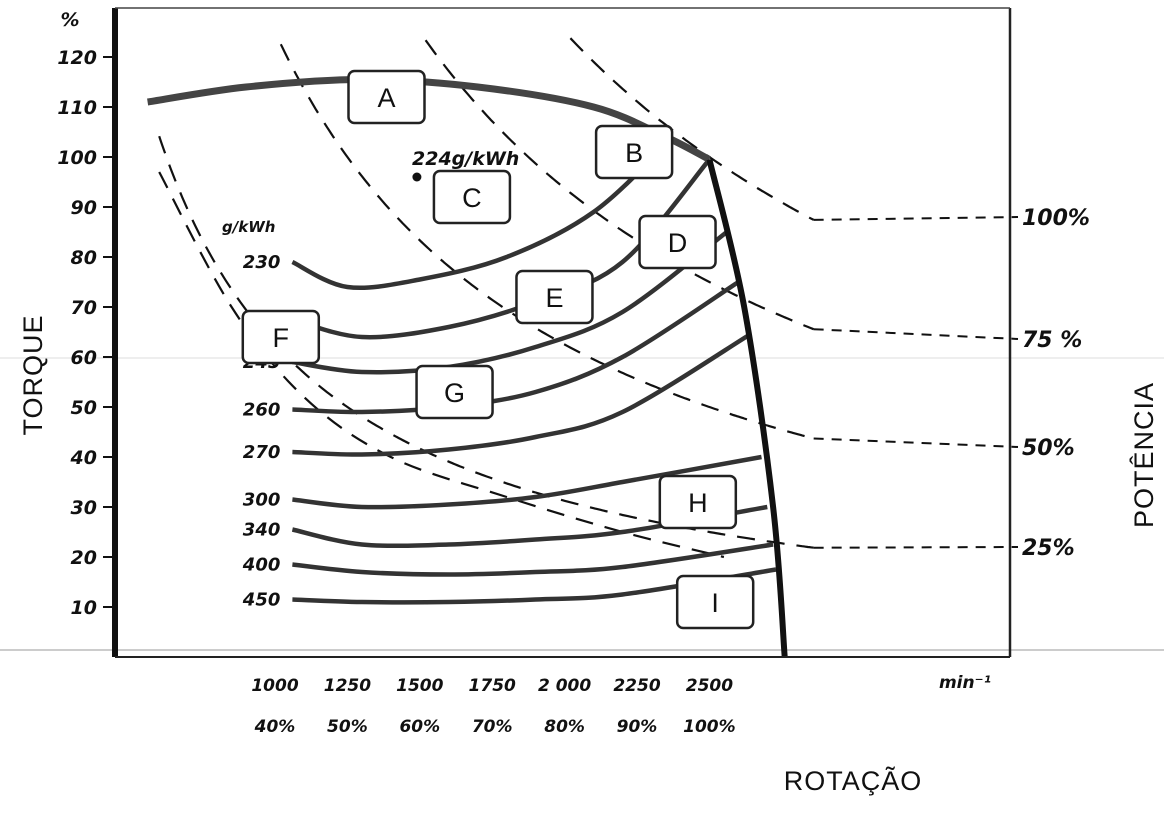 Image resolution: width=1164 pixels, height=813 pixels. What do you see at coordinates (419, 727) in the screenshot?
I see `x-tick-pct-label: 60%` at bounding box center [419, 727].